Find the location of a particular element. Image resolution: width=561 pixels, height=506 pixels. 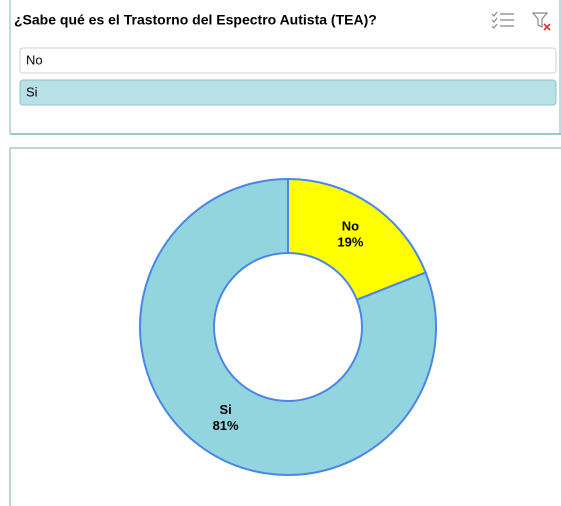

donut-slice is located at coordinates (357, 239).